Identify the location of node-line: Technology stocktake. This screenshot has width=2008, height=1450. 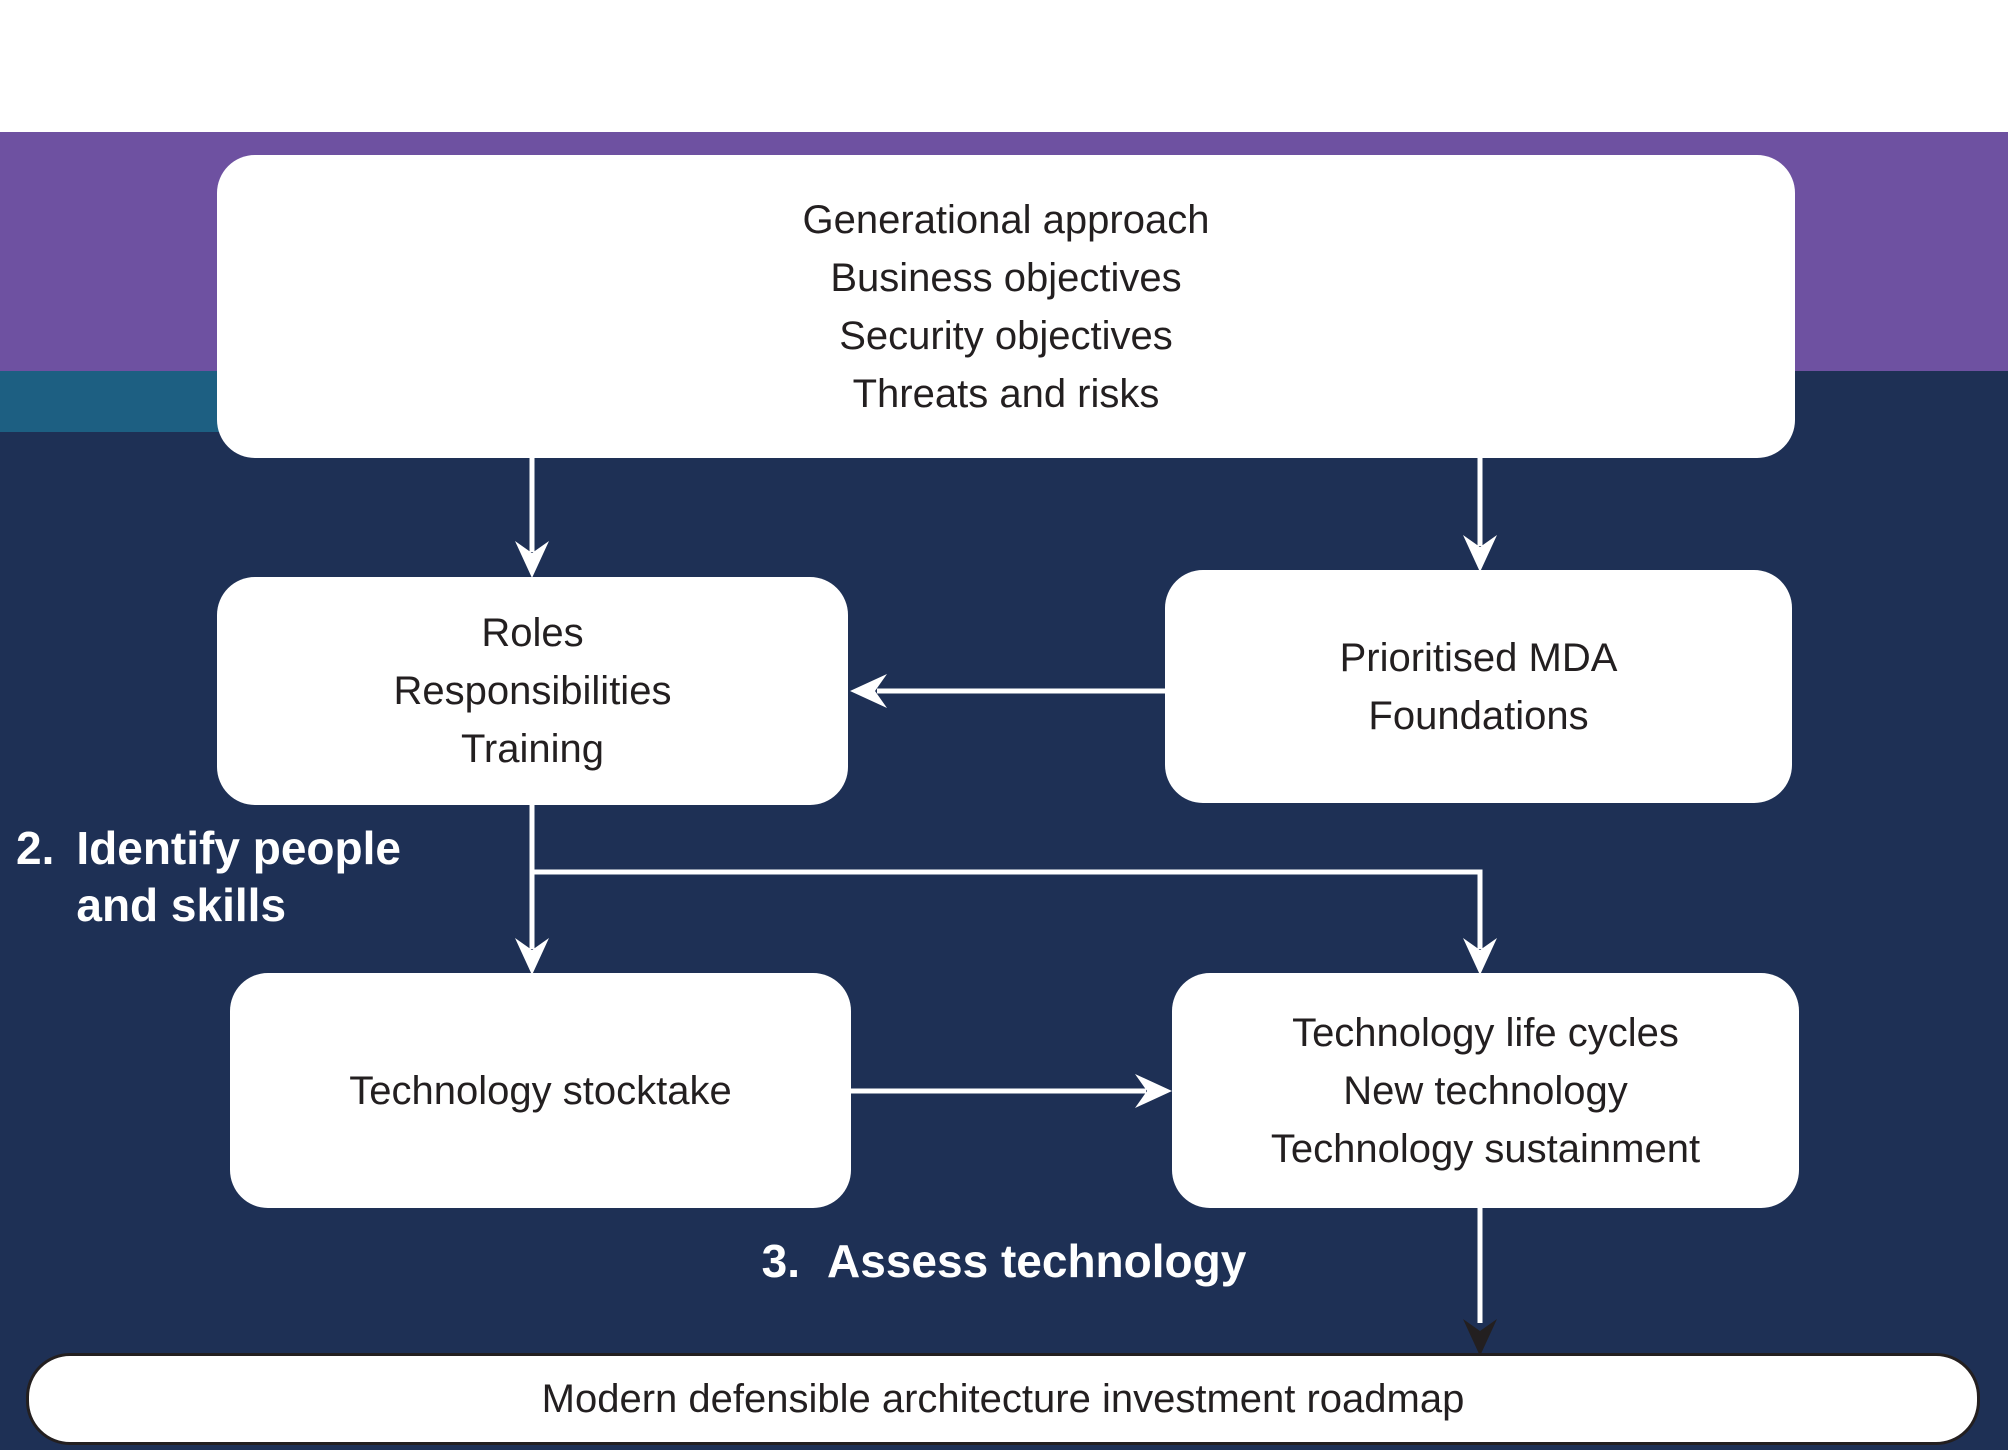
(540, 1090).